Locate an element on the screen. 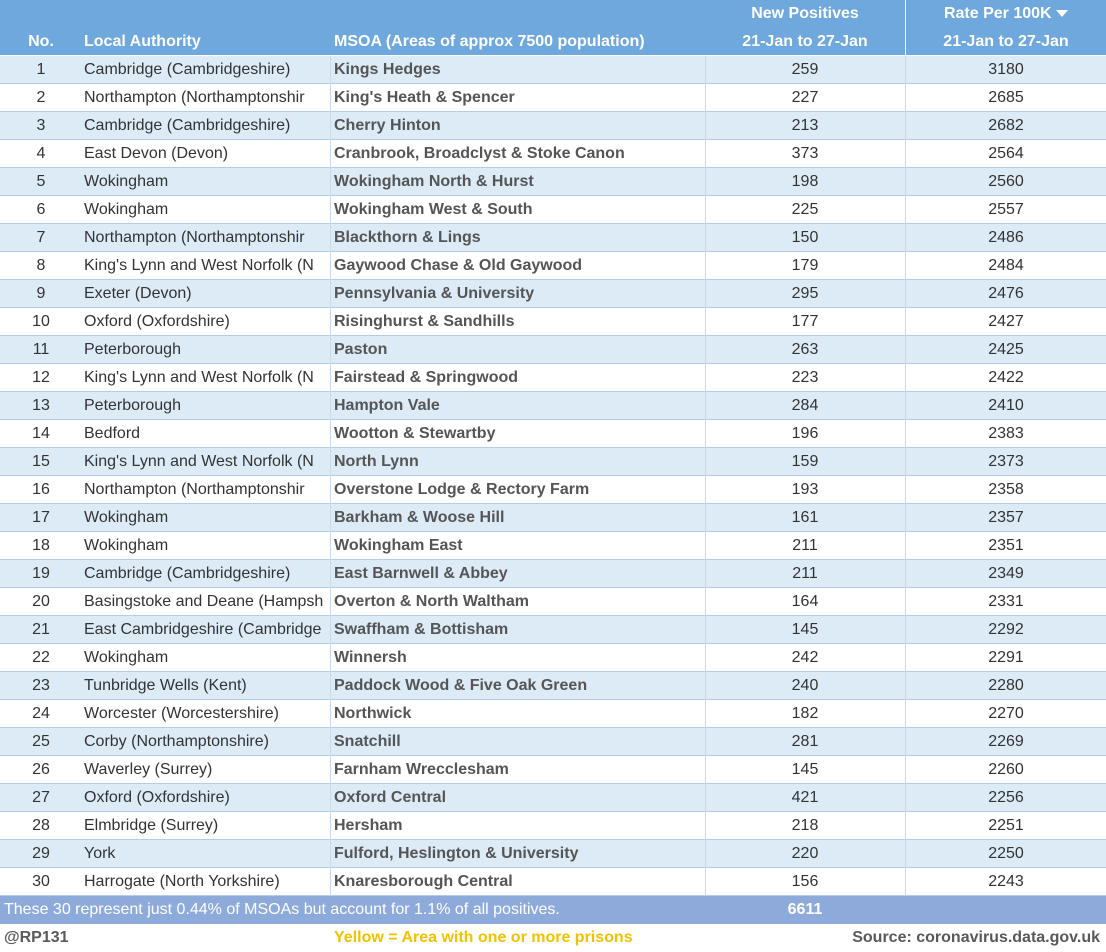  cell-msoa: Cherry Hinton is located at coordinates (387, 125).